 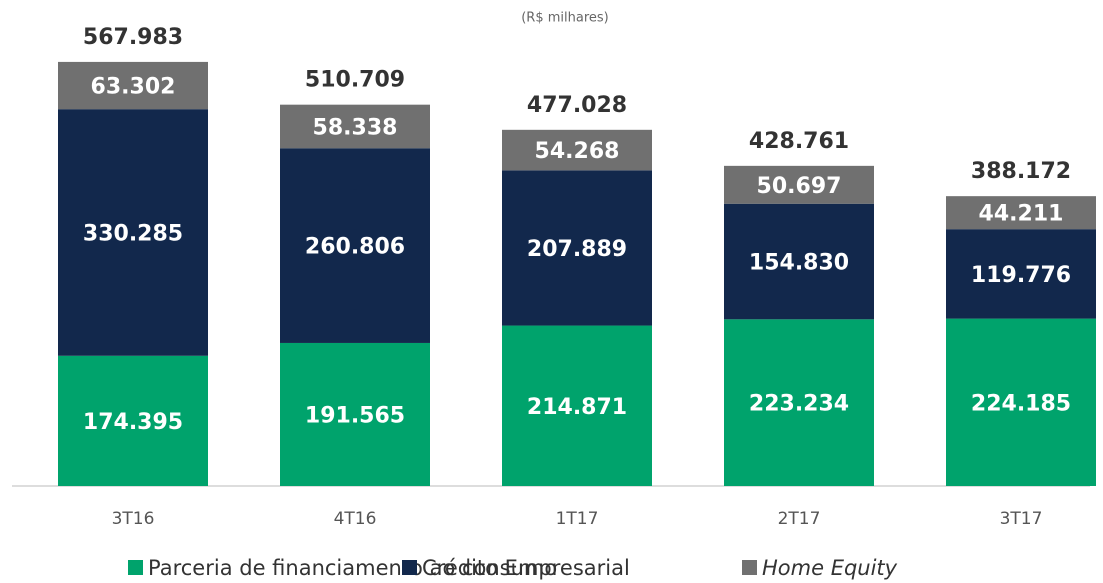 I want to click on total-label: 510.709, so click(x=355, y=80).